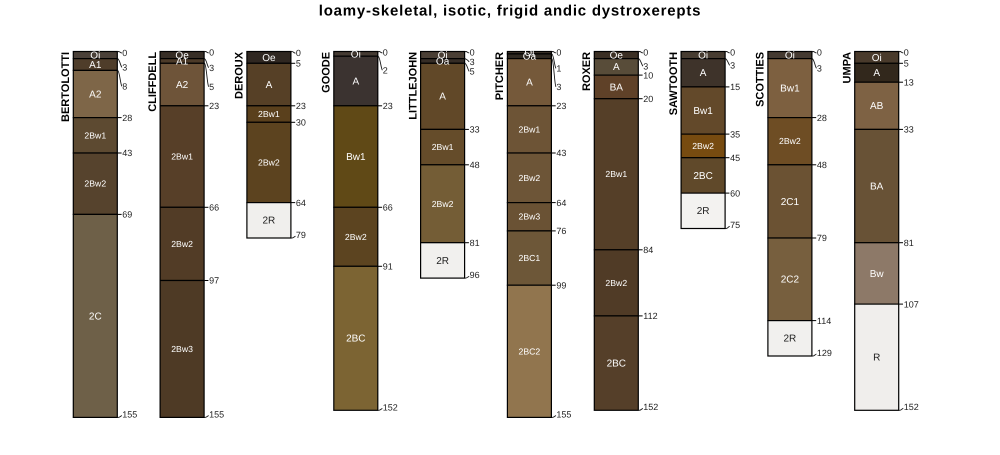 This screenshot has height=455, width=1000. I want to click on svg-text: 79, so click(301, 235).